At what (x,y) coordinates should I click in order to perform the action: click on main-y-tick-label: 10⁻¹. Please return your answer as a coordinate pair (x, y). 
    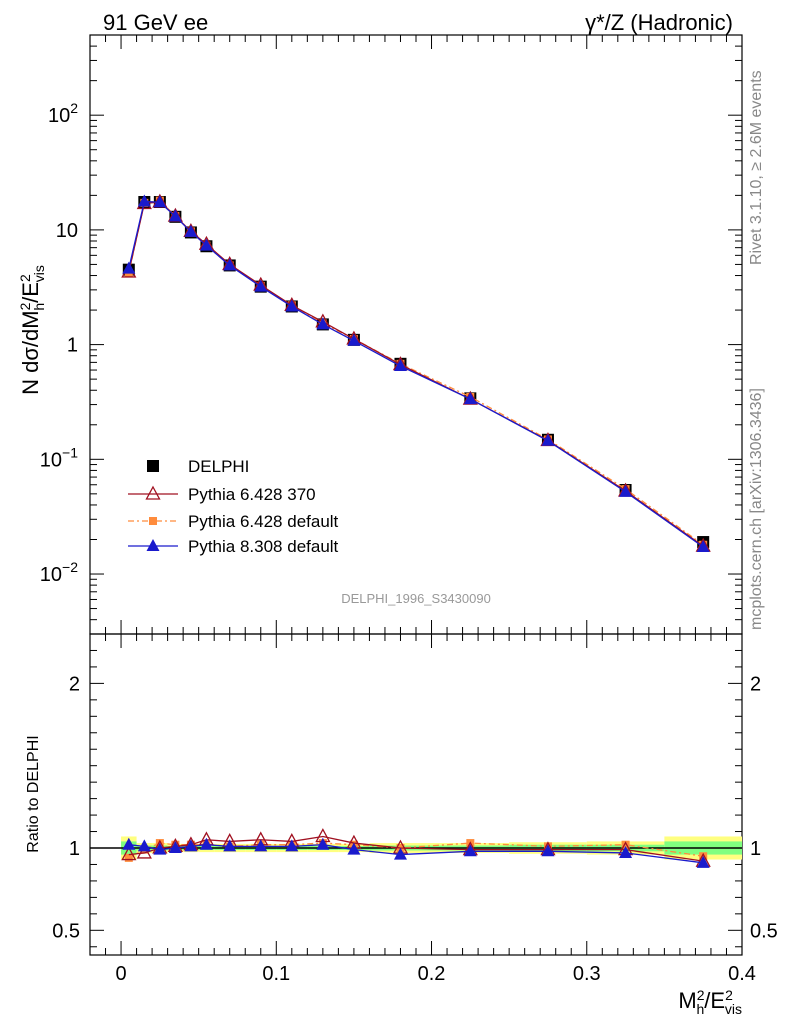
    Looking at the image, I should click on (59, 457).